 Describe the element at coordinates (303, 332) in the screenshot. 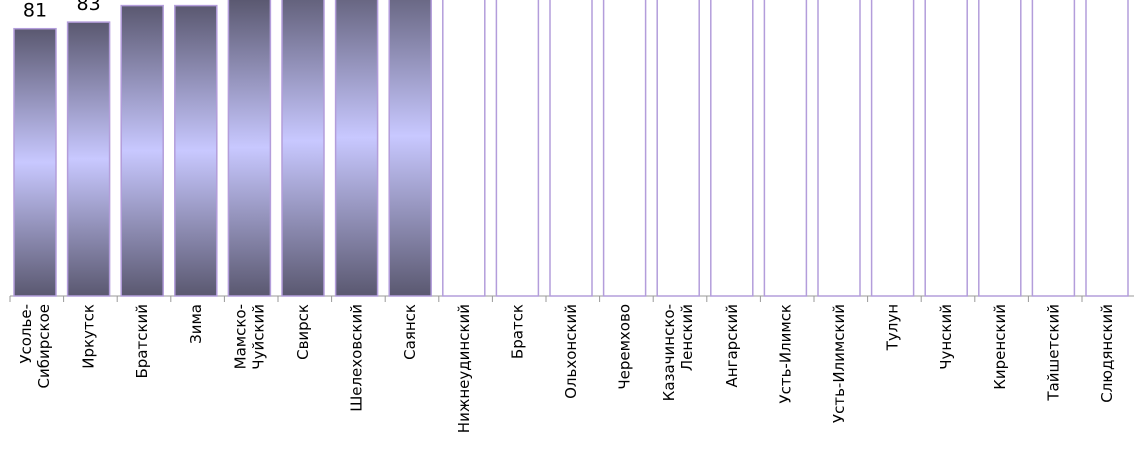

I see `category-label: Свирск` at that location.